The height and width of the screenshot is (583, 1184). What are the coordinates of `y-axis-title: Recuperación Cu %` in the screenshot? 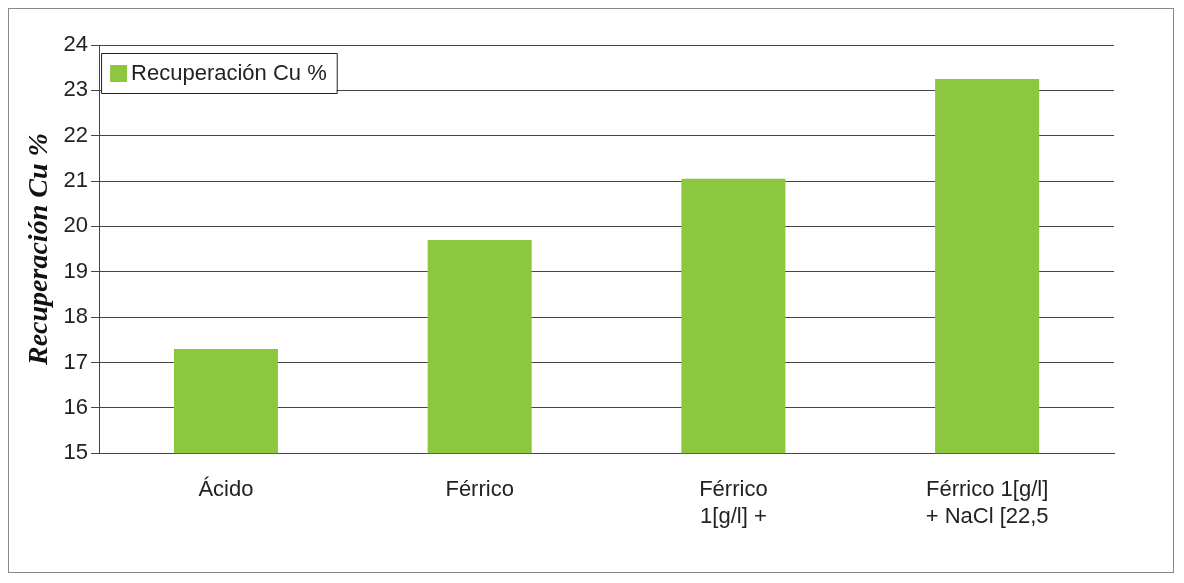 It's located at (38, 249).